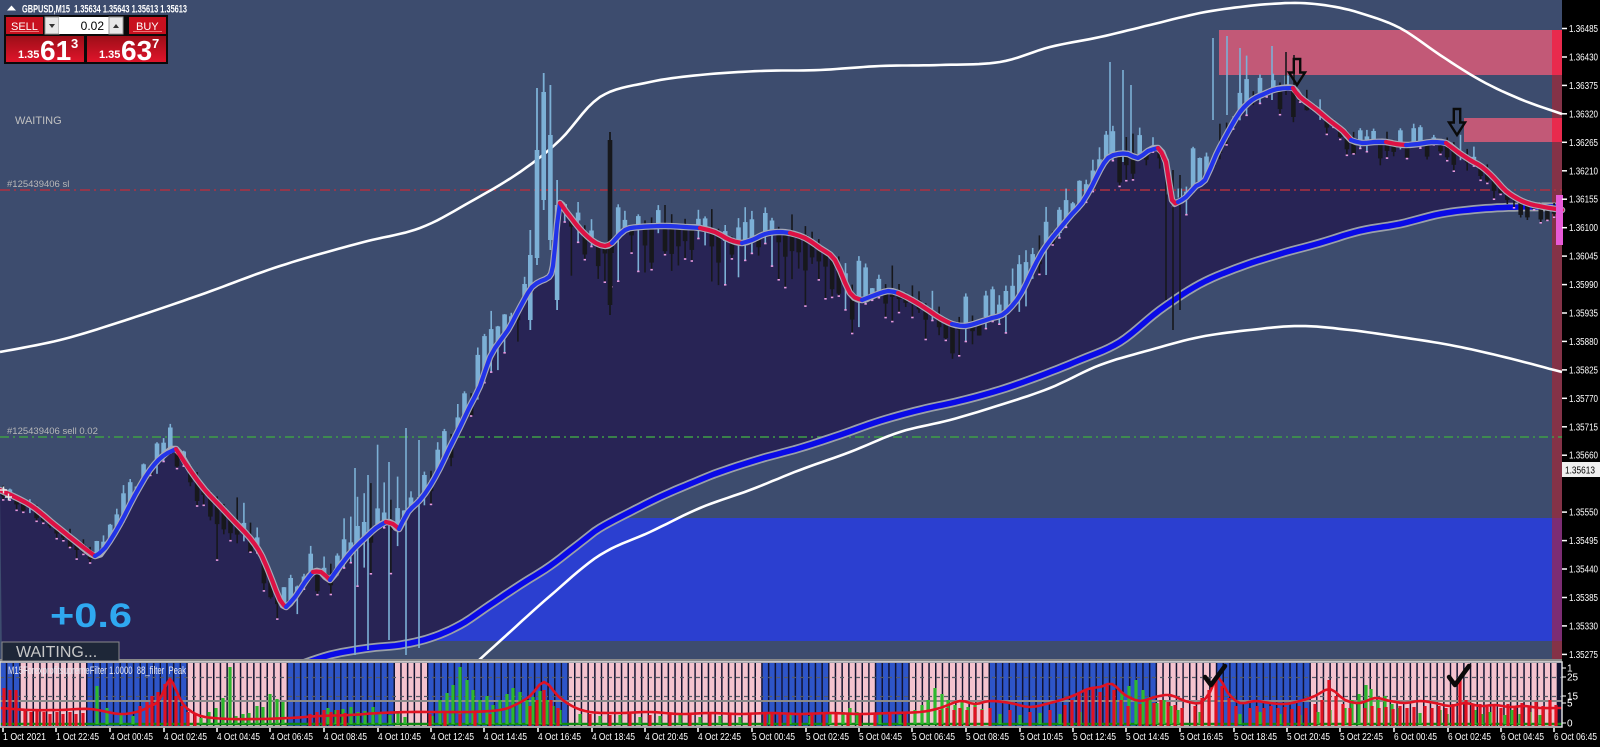 This screenshot has width=1600, height=747. What do you see at coordinates (1583, 200) in the screenshot?
I see `svg-text: 1.36155` at bounding box center [1583, 200].